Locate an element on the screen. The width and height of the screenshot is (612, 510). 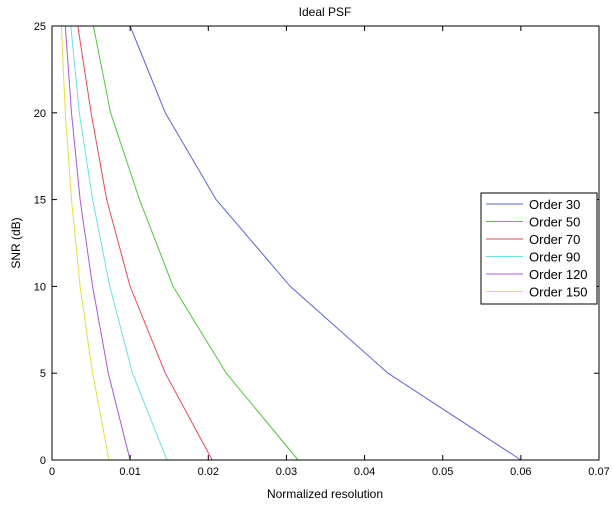
legend-box is located at coordinates (539, 248).